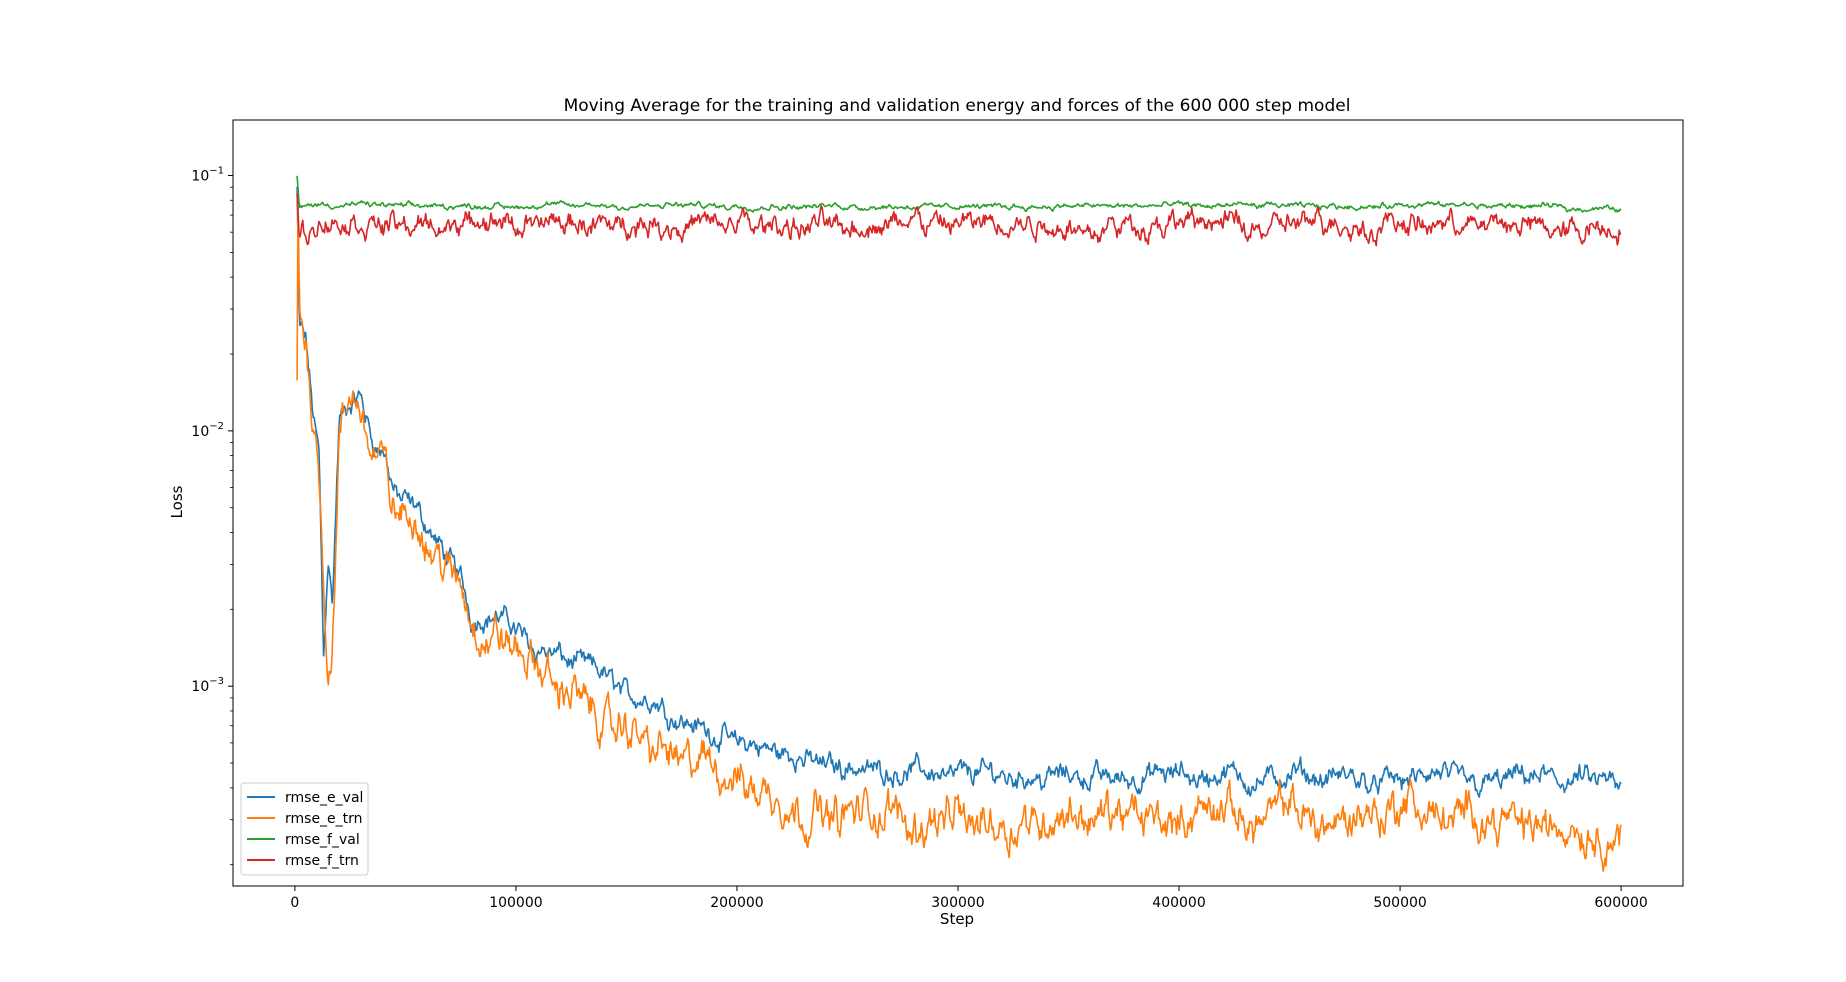 This screenshot has height=982, width=1846. I want to click on x-tick-label: 600000, so click(1620, 903).